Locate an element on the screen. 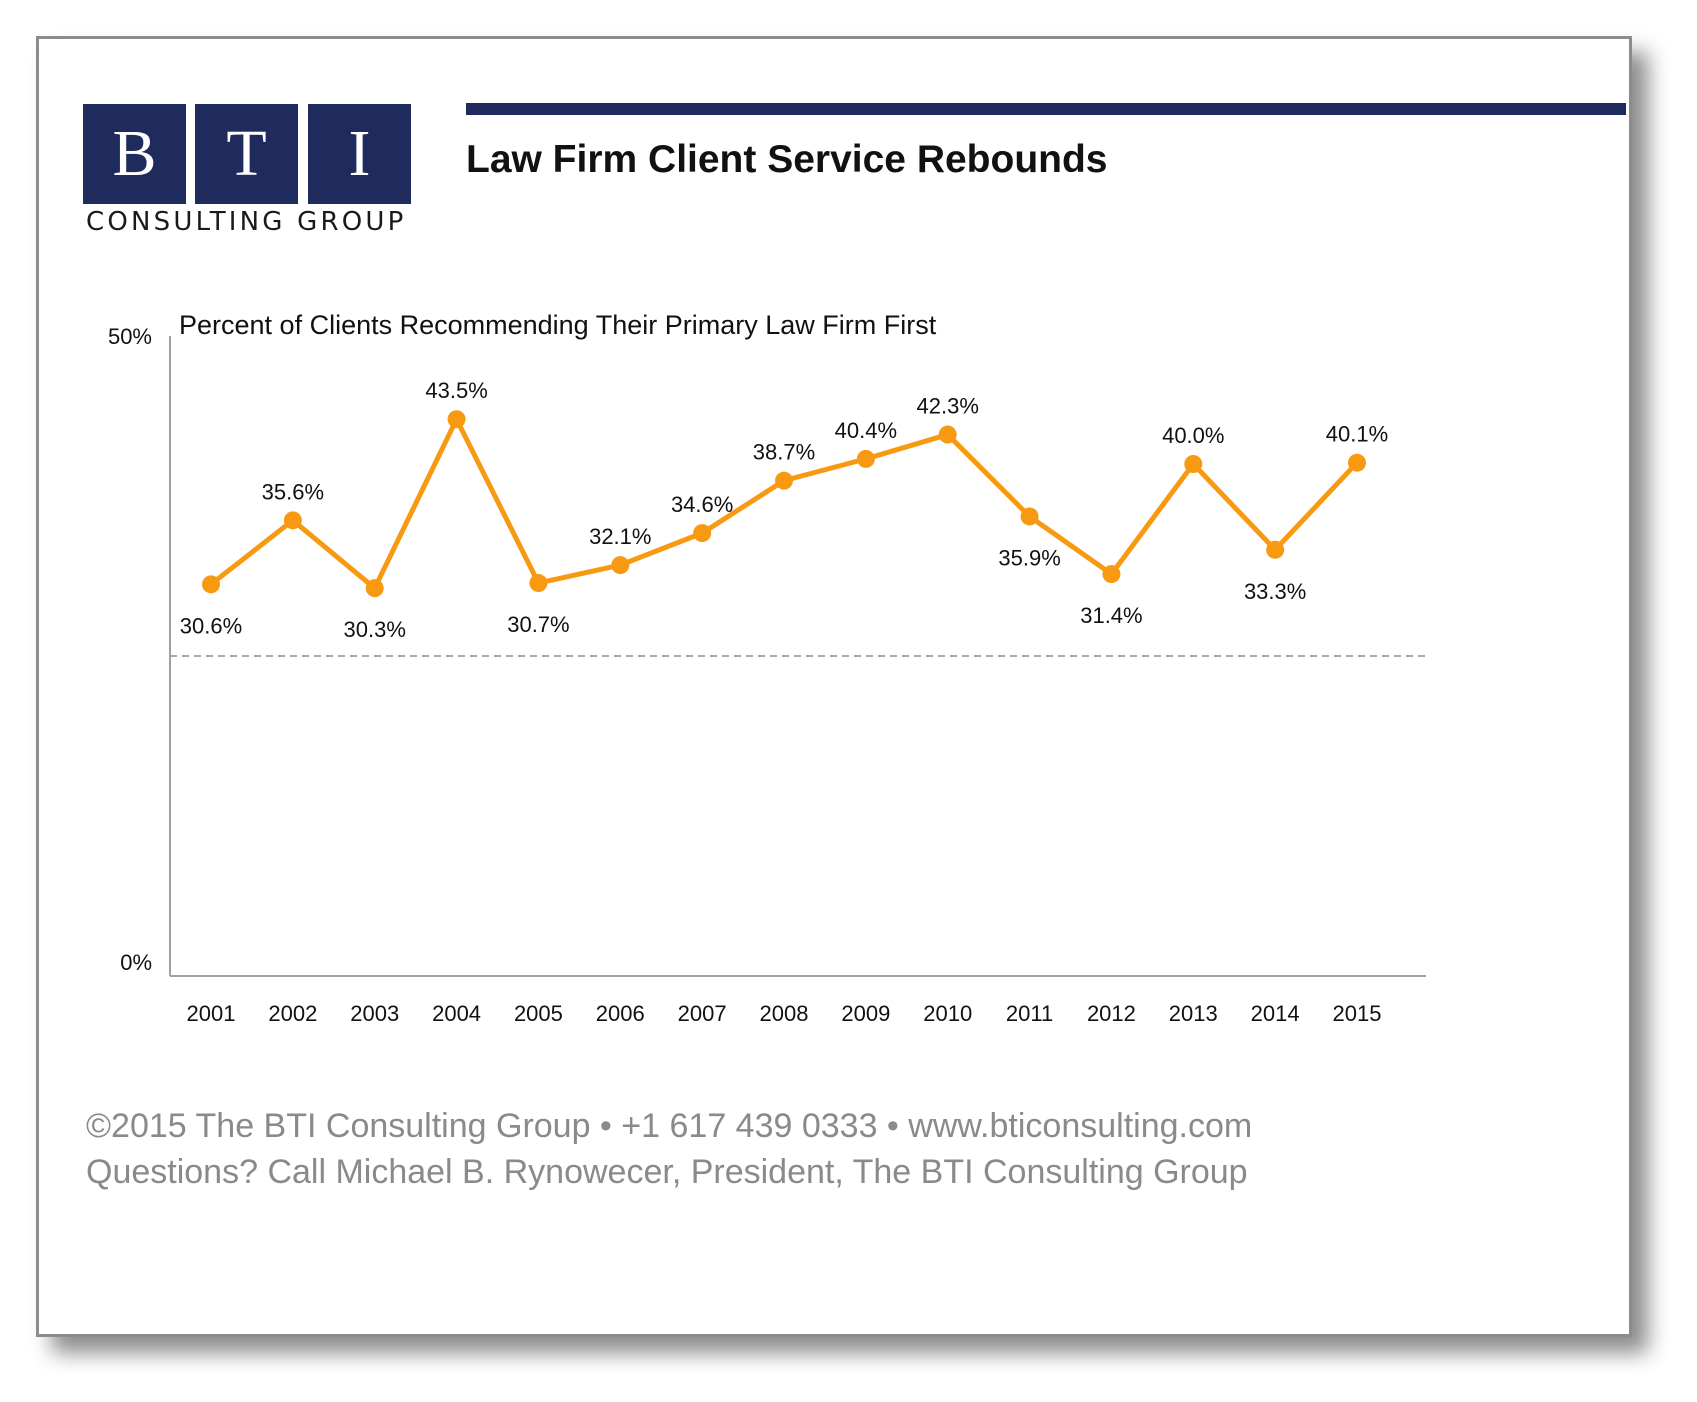  x-tick-label: 2014 is located at coordinates (1275, 1013).